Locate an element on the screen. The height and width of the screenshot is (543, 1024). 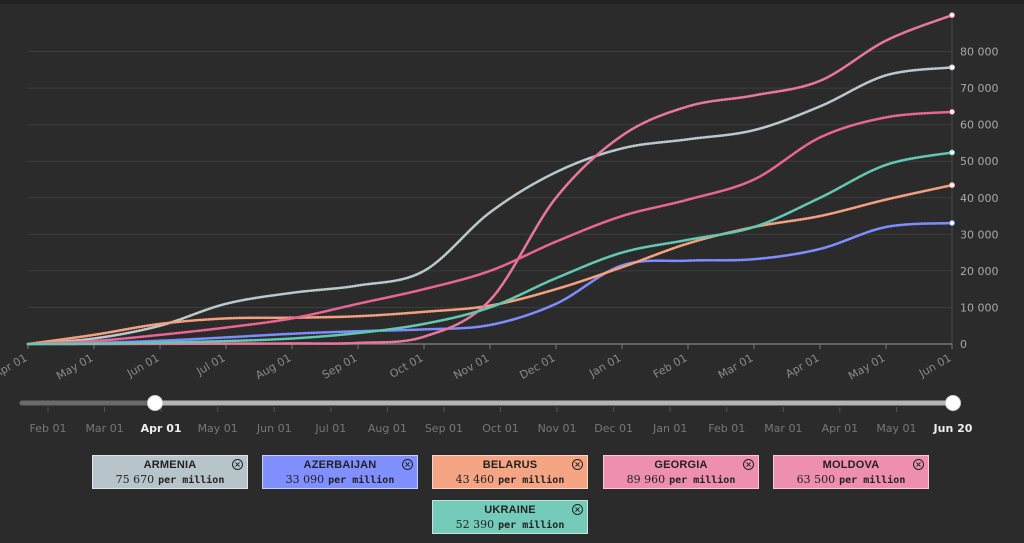
y-tick-label: 40 000 is located at coordinates (979, 198).